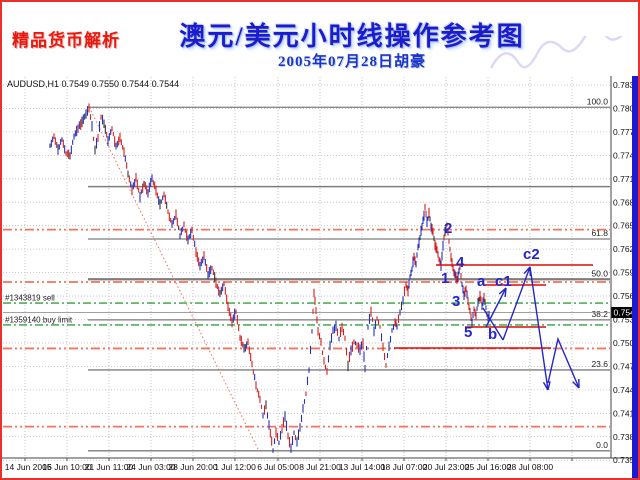 This screenshot has width=640, height=480. What do you see at coordinates (481, 281) in the screenshot?
I see `wave-label-a: a` at bounding box center [481, 281].